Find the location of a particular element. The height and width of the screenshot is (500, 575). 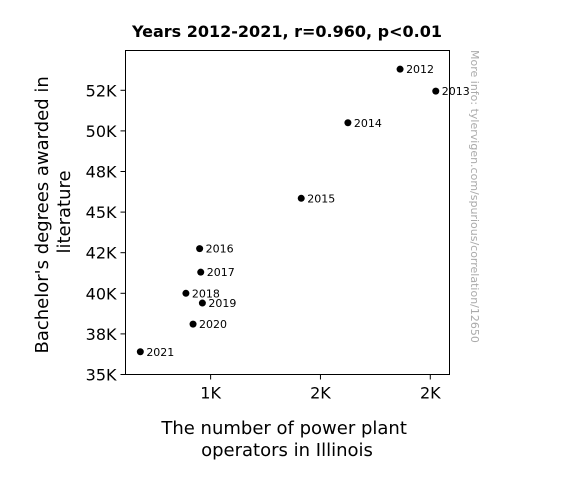

y-tick-label: 42K is located at coordinates (101, 253).